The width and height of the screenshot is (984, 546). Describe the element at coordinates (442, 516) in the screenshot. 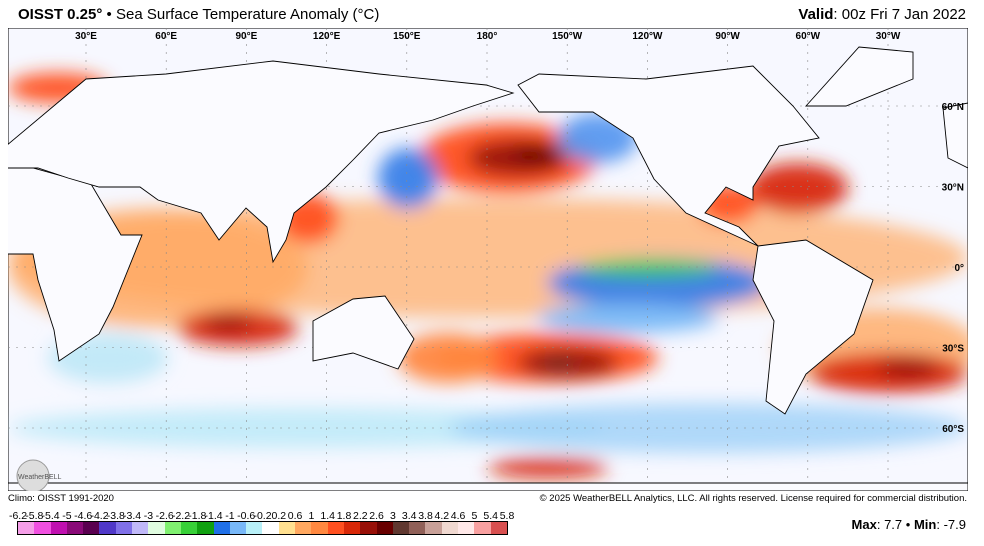

I see `colorbar-tick-label: 4.2` at that location.